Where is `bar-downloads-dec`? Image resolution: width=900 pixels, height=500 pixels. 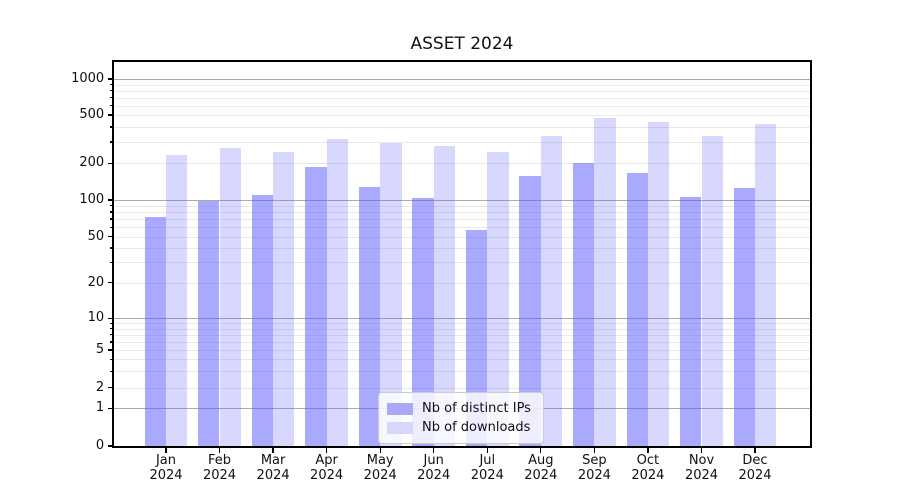 bar-downloads-dec is located at coordinates (766, 285).